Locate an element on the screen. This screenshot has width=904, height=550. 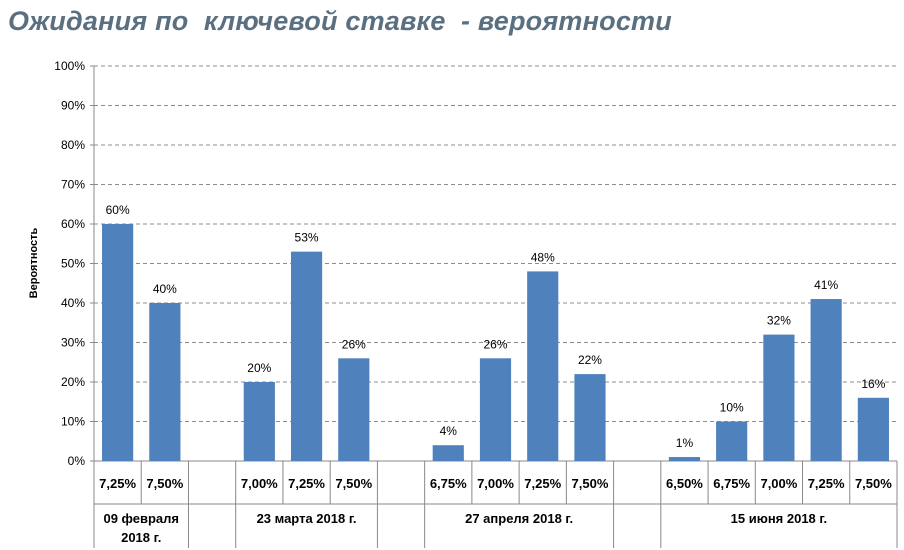
y-tick-label: 50% is located at coordinates (73, 264).